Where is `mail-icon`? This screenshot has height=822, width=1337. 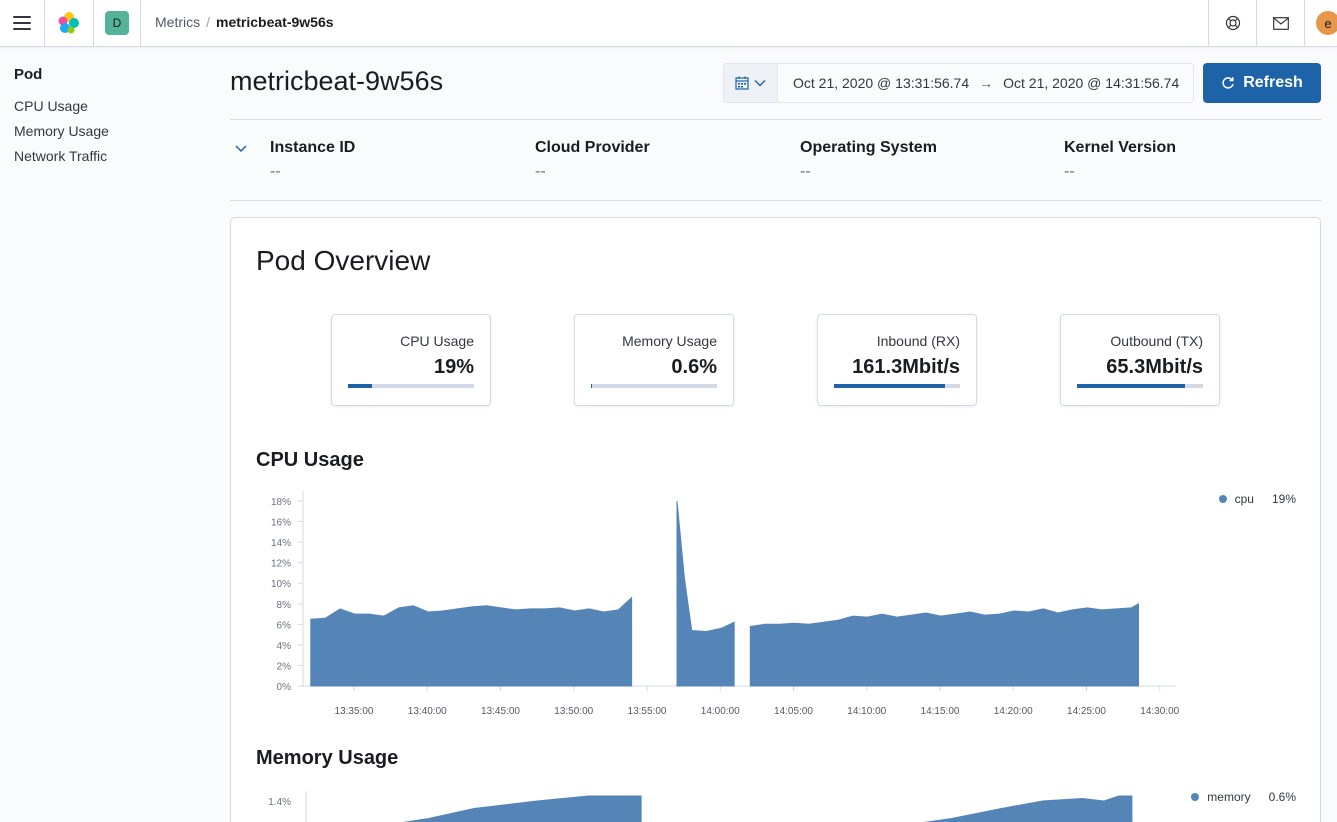
mail-icon is located at coordinates (1280, 23).